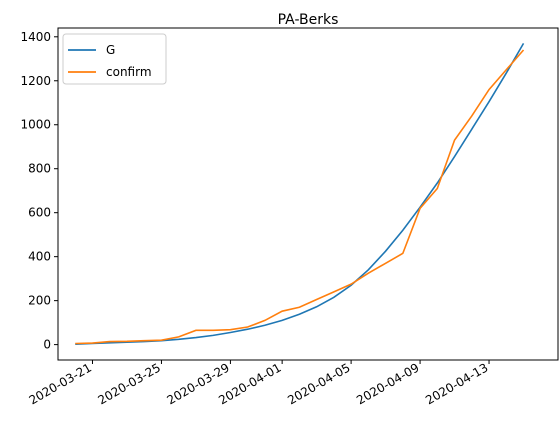 The width and height of the screenshot is (560, 430). I want to click on y-tick-label: 1200, so click(35, 81).